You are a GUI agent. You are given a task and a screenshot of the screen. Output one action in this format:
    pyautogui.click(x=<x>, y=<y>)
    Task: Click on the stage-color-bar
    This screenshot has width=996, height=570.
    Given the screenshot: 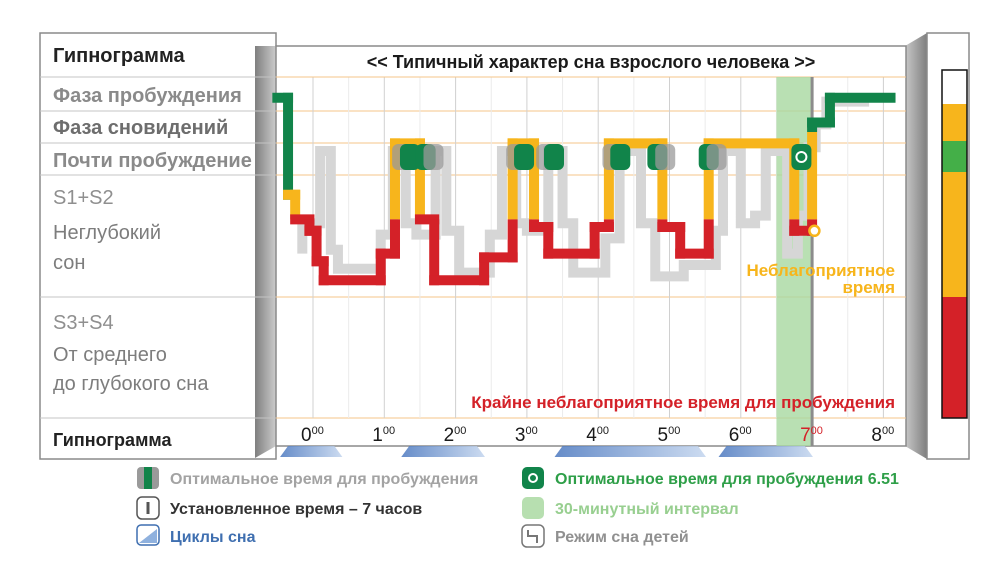 What is the action you would take?
    pyautogui.click(x=954, y=244)
    